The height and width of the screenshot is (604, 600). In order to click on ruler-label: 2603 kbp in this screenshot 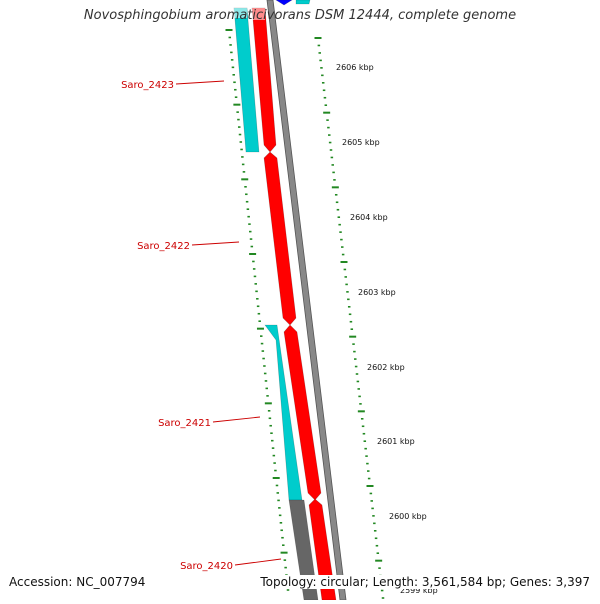, I will do `click(377, 292)`.